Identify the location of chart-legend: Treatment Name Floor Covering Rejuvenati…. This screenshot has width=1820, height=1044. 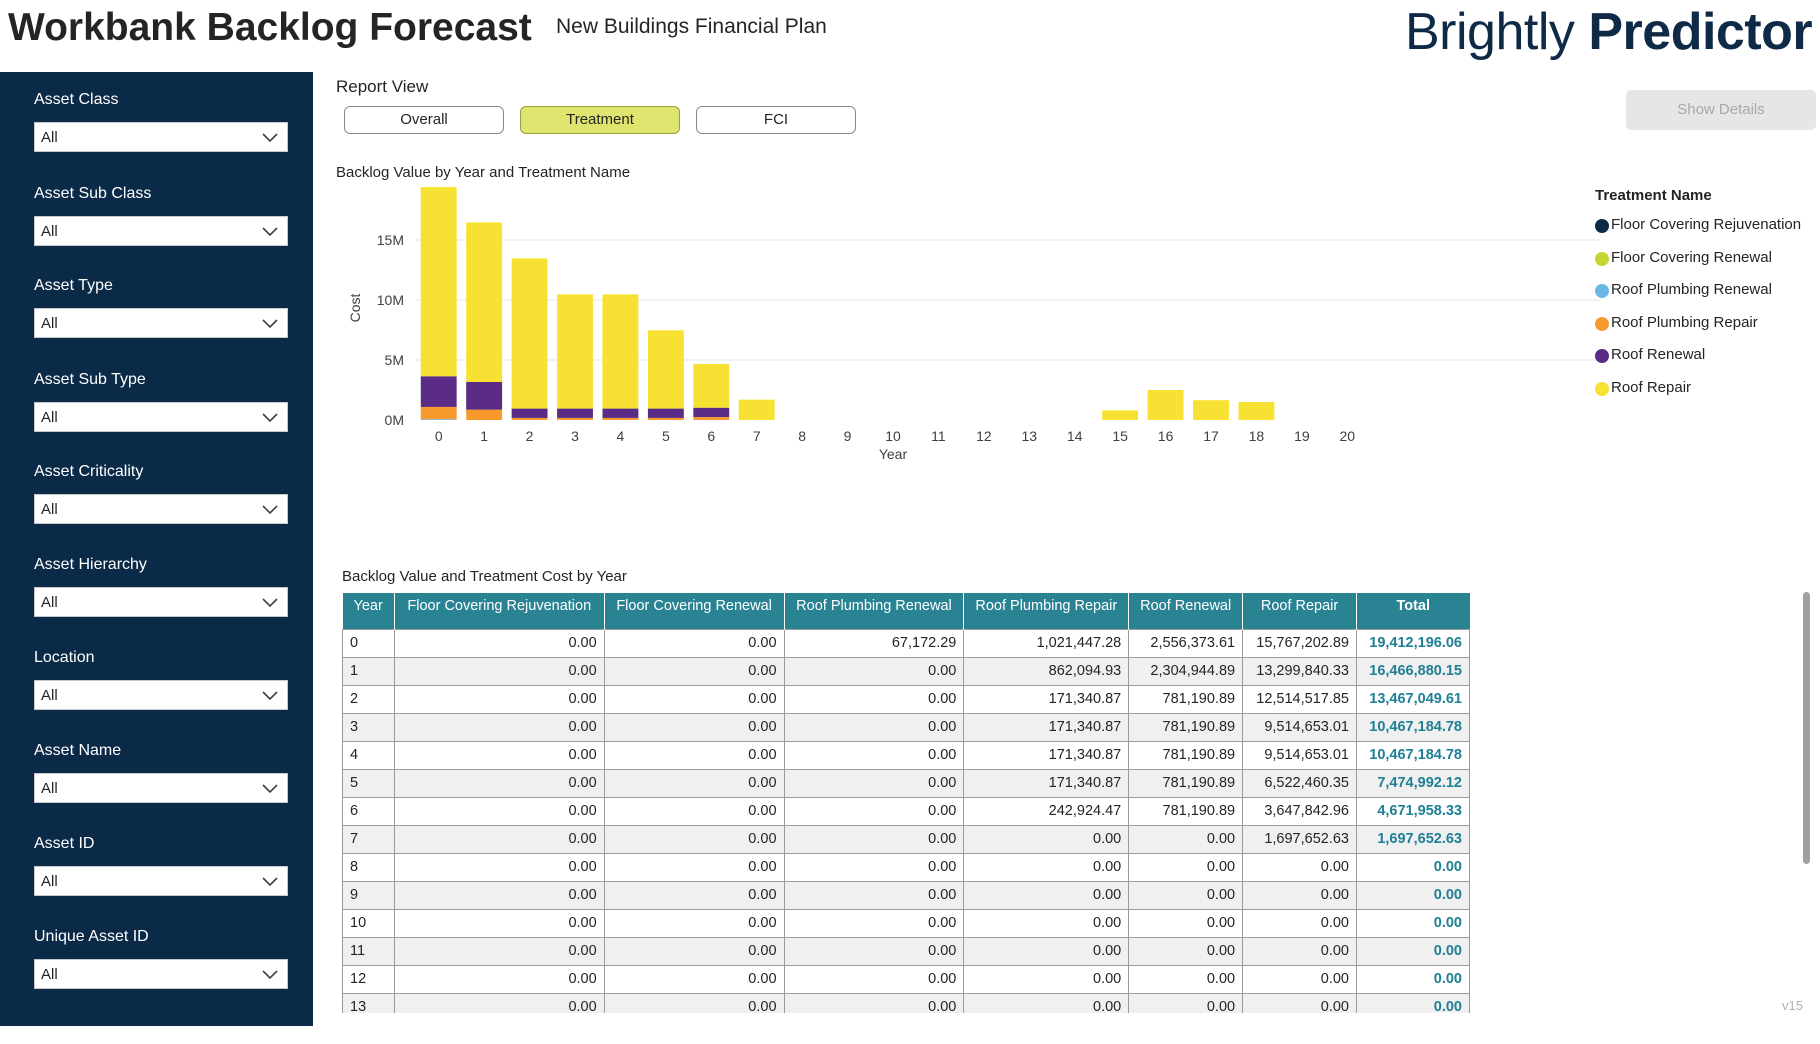
(1706, 296).